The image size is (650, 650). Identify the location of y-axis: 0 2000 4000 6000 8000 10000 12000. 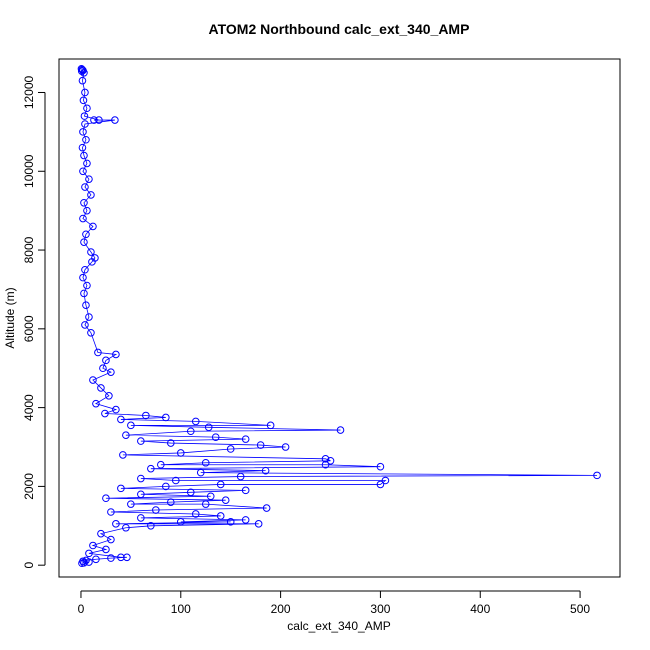
(34, 322).